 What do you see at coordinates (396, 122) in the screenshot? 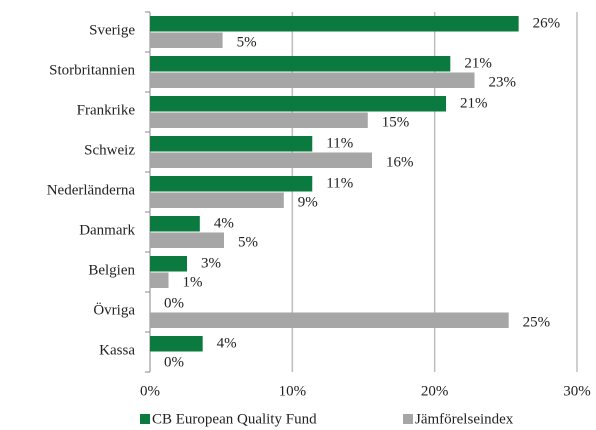
I see `data-label: 15%` at bounding box center [396, 122].